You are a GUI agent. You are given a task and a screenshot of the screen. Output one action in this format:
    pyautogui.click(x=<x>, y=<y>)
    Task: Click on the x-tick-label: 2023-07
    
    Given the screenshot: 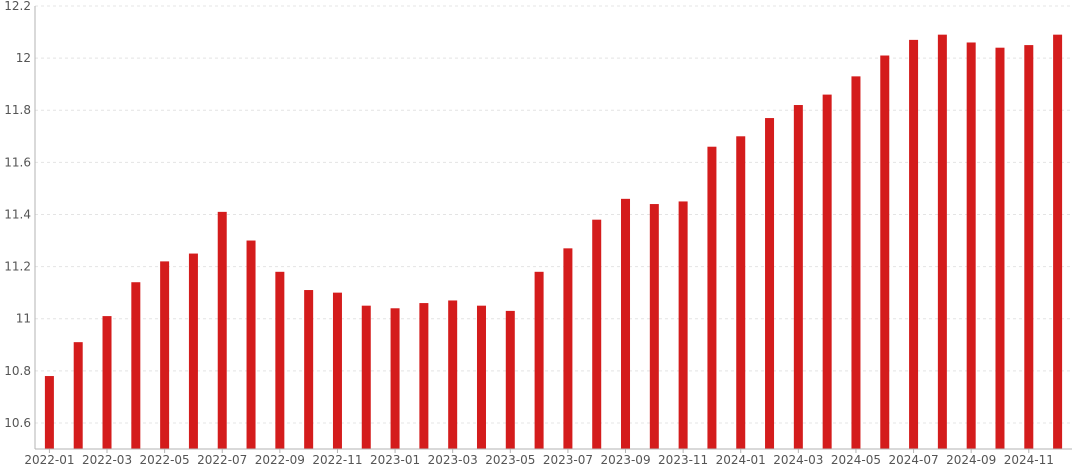 What is the action you would take?
    pyautogui.click(x=568, y=460)
    